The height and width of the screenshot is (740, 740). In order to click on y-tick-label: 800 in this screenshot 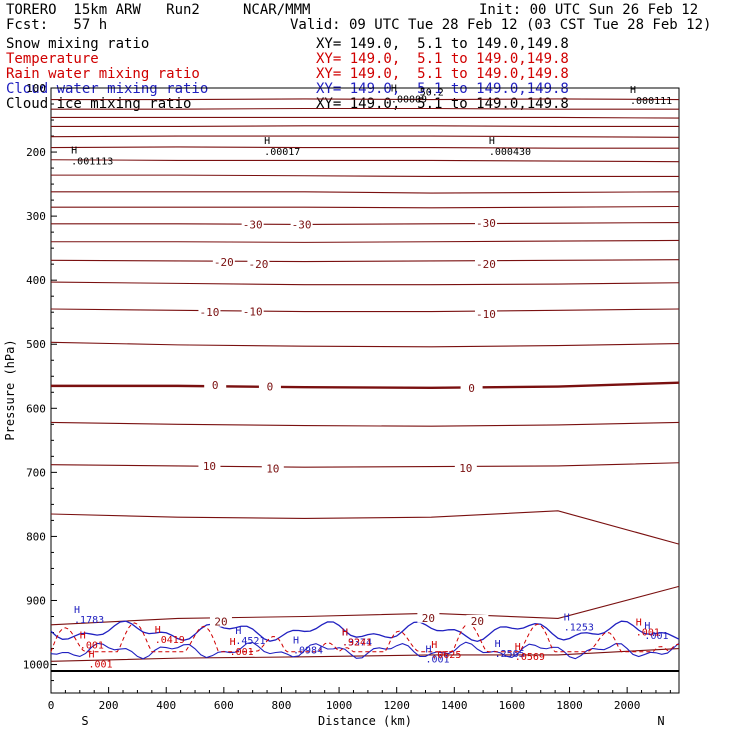, I will do `click(36, 536)`.